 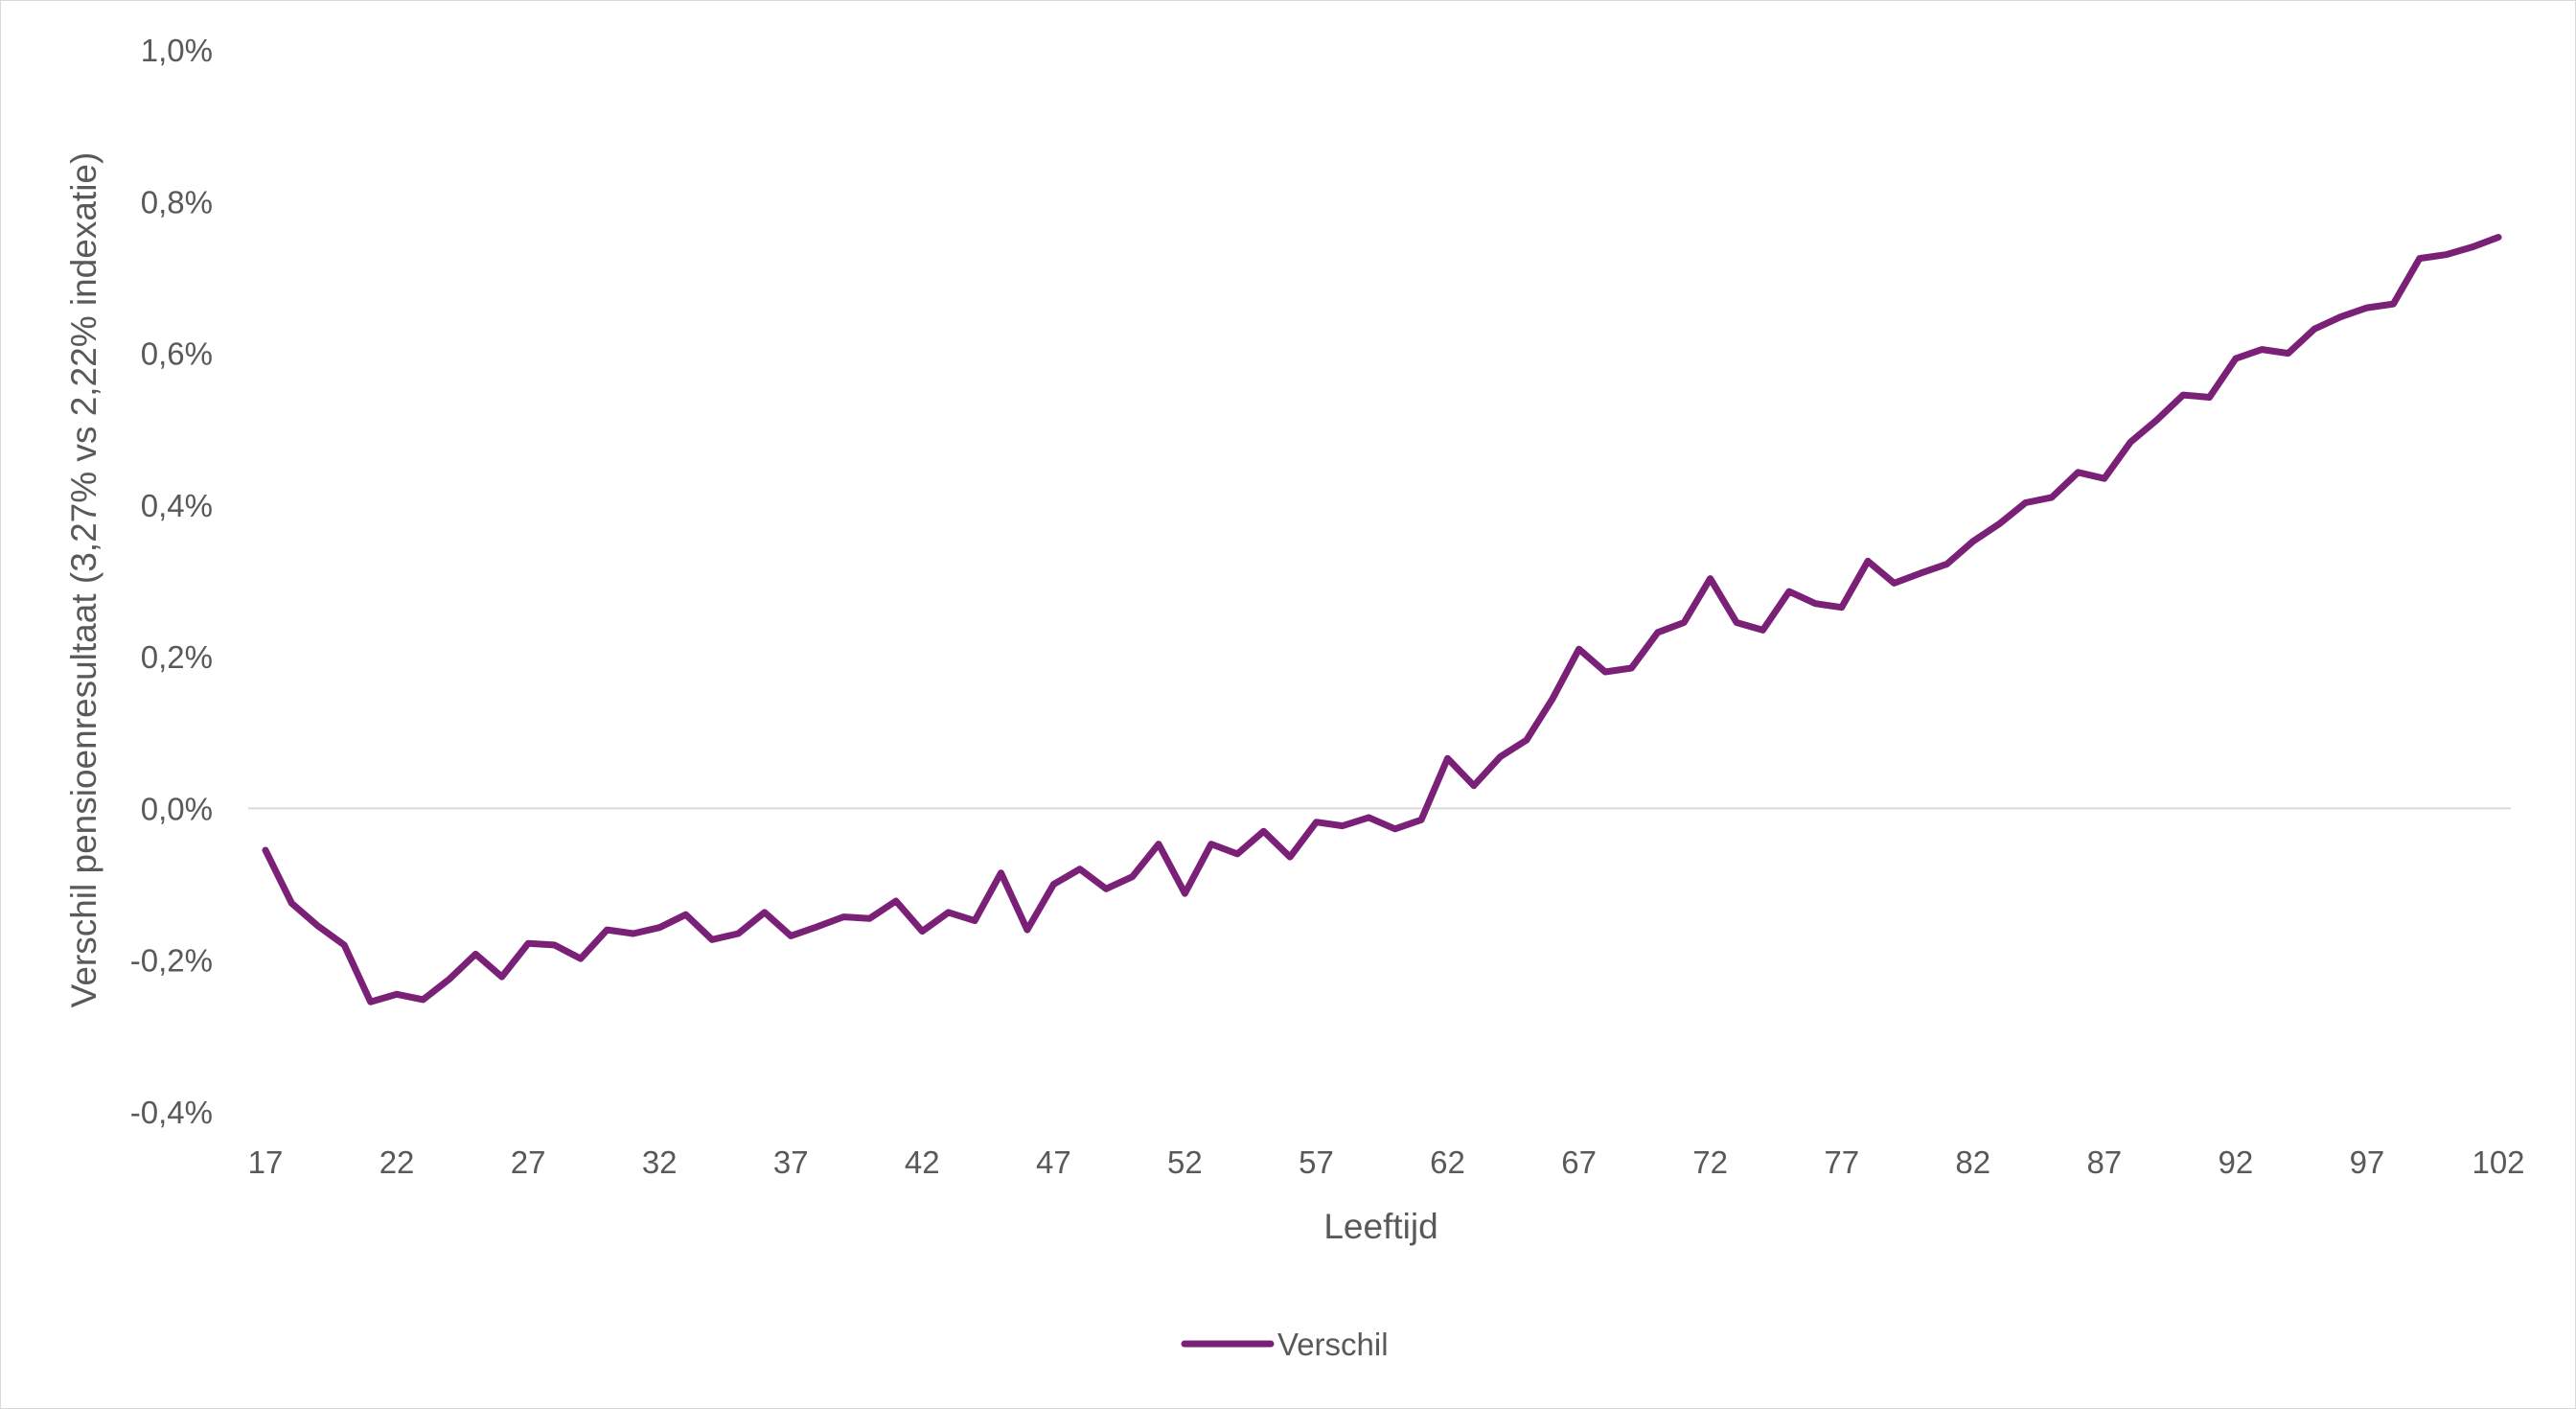 I want to click on legend-label: Verschil, so click(x=1333, y=1344).